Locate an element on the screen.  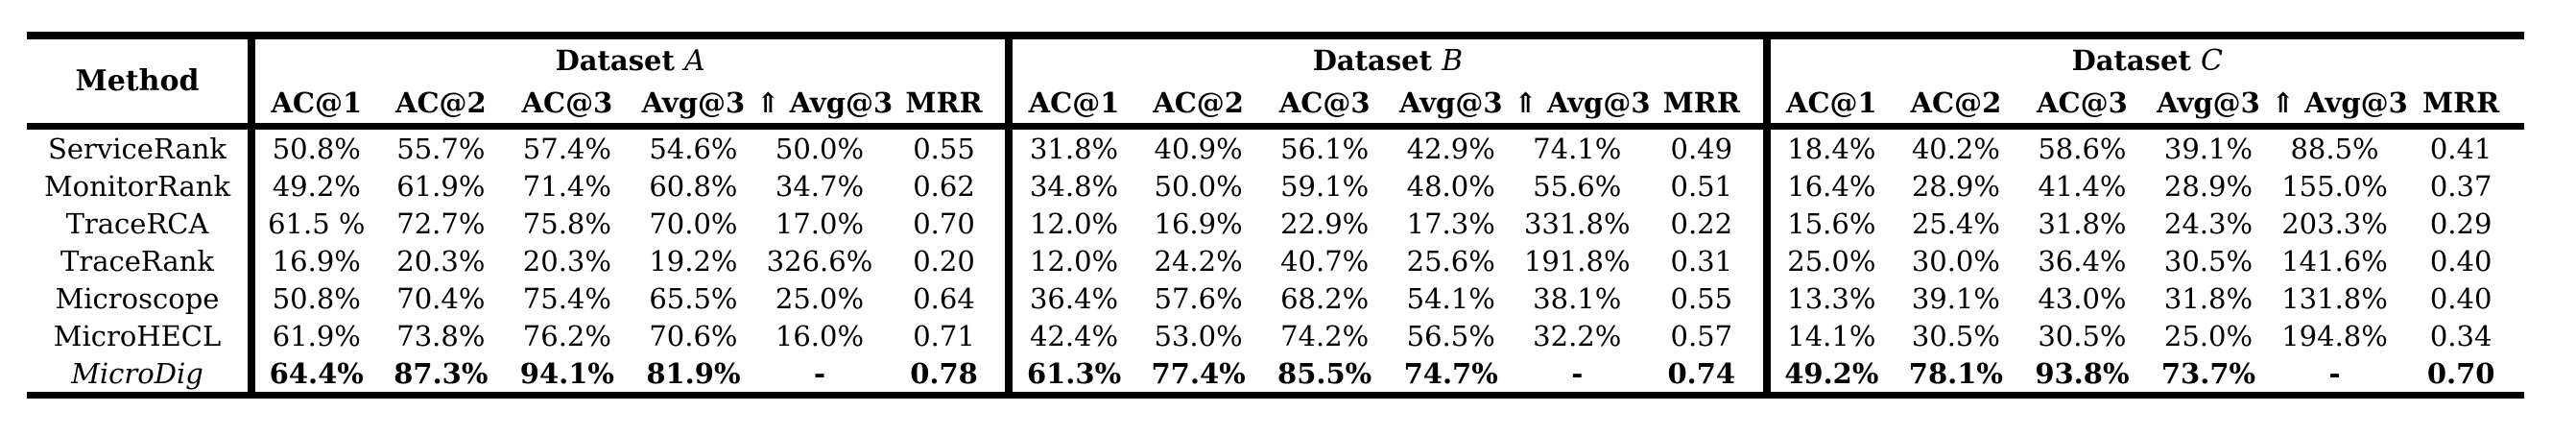
method-name: ServiceRank is located at coordinates (137, 148).